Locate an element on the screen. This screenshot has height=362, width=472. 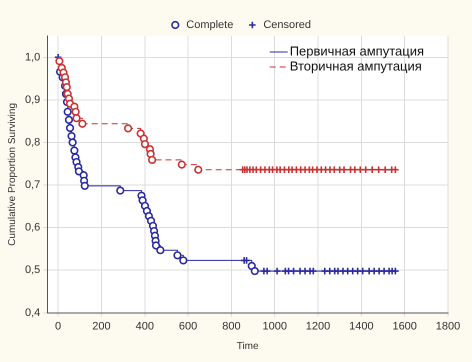
x-tick-label: 1400 is located at coordinates (361, 326).